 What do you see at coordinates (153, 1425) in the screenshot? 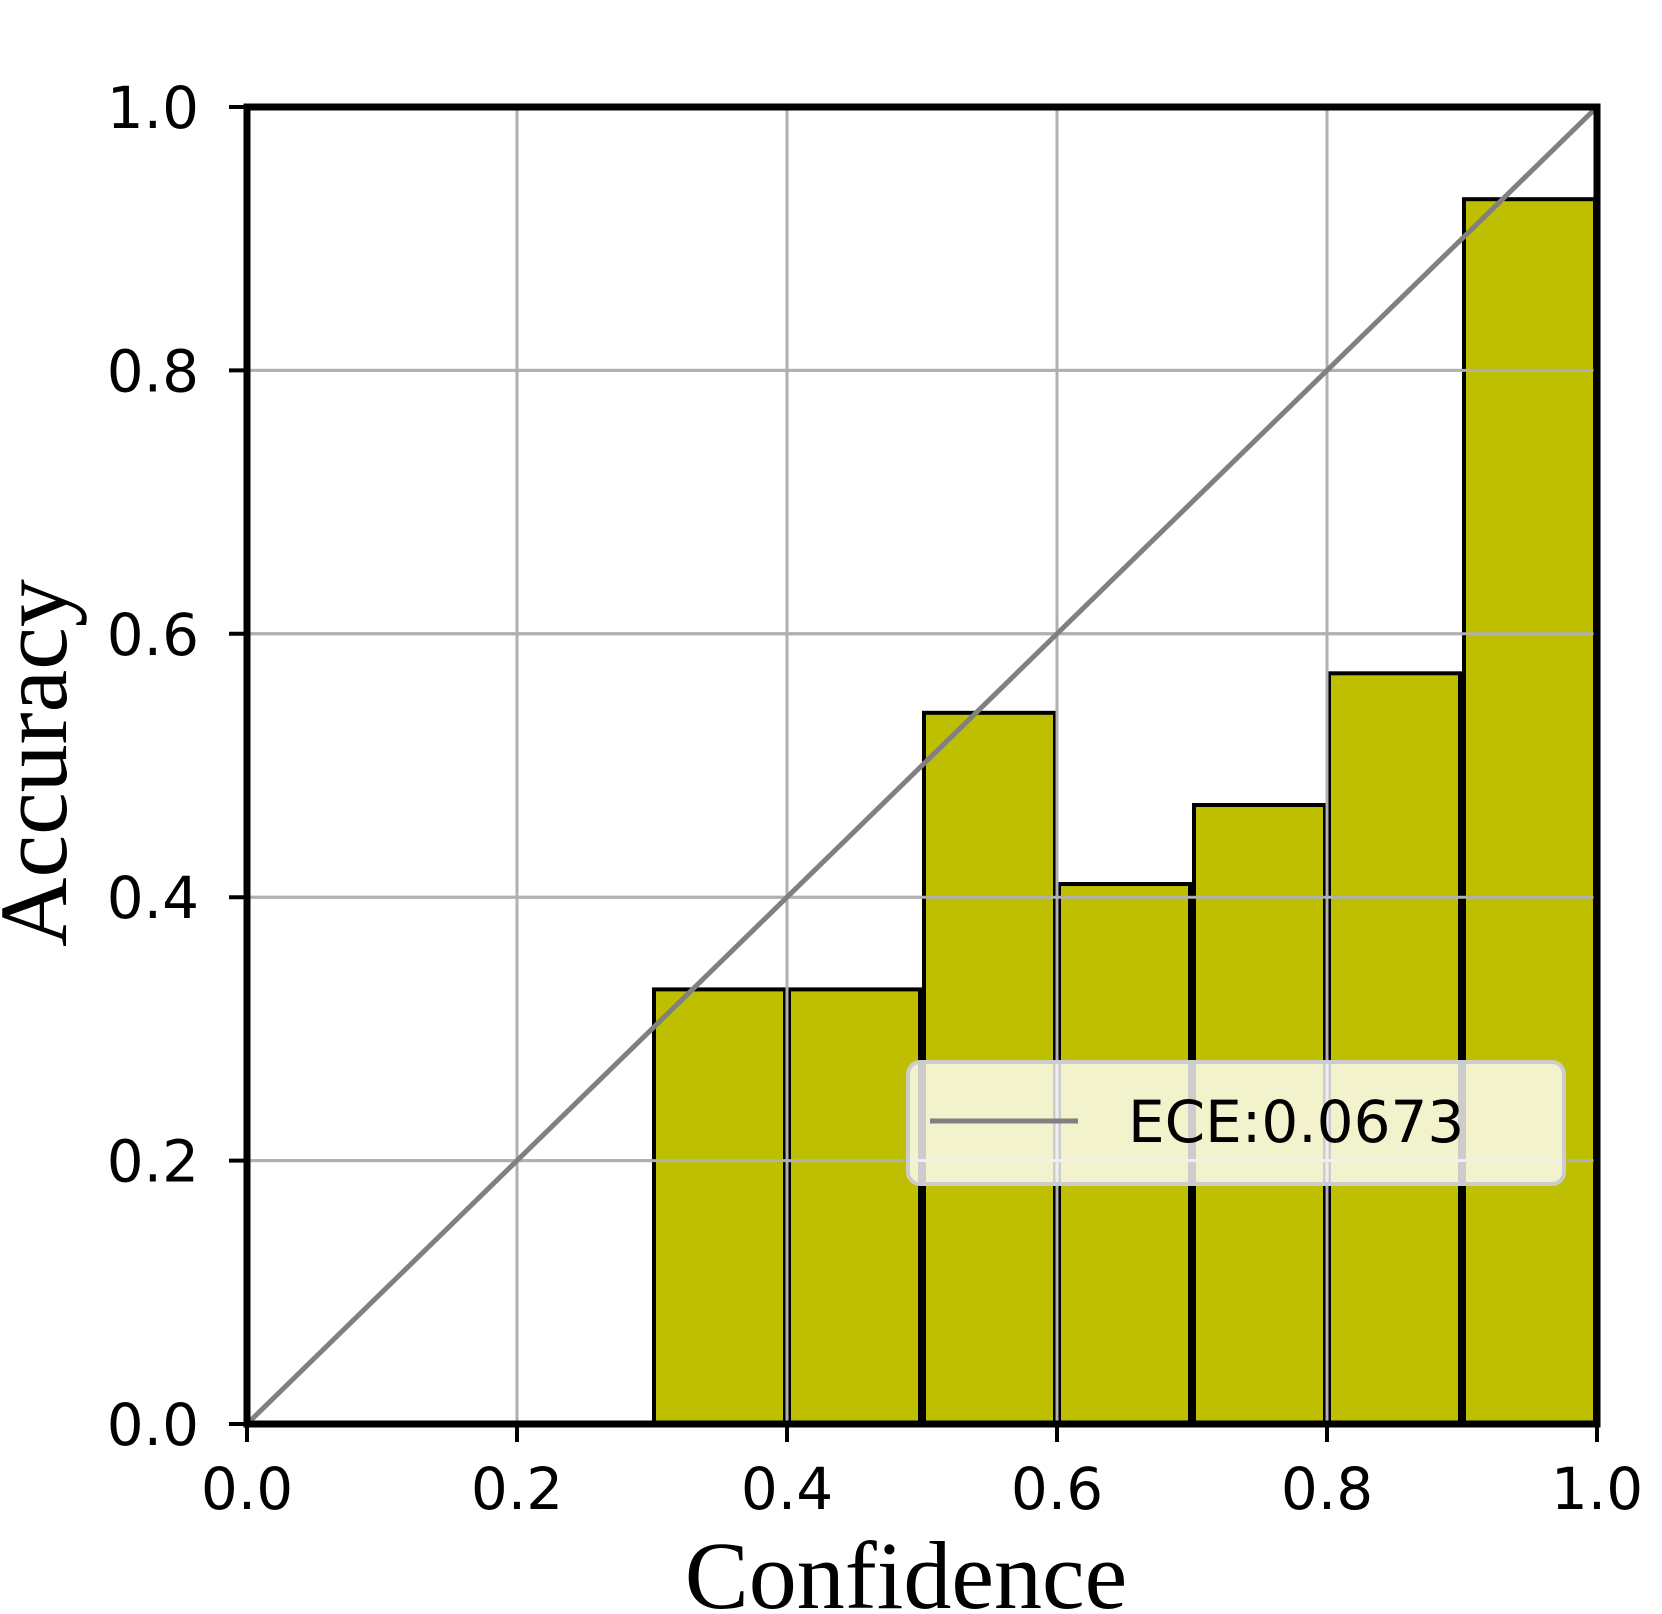
I see `y-tick-label: 0.0` at bounding box center [153, 1425].